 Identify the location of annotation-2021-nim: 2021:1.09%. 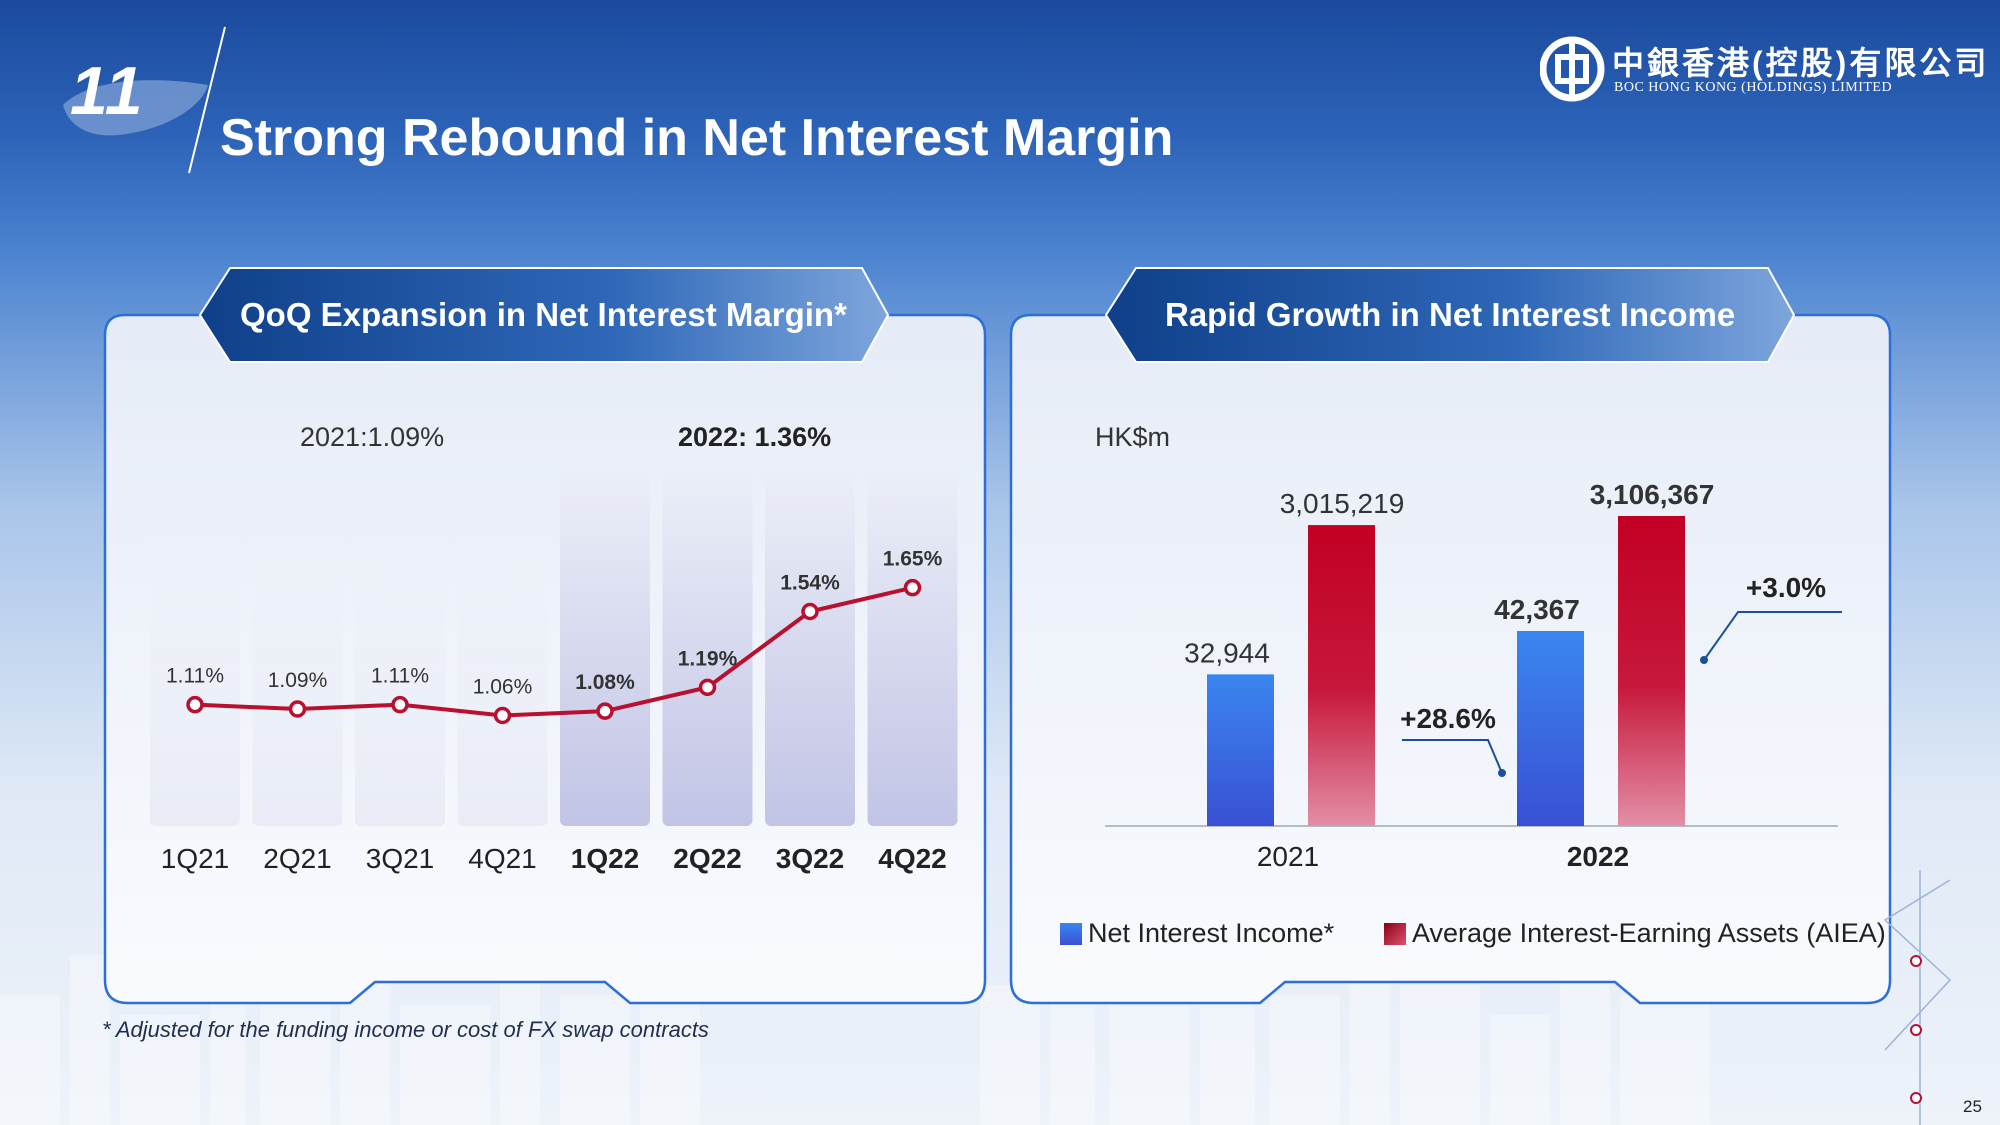
(372, 437).